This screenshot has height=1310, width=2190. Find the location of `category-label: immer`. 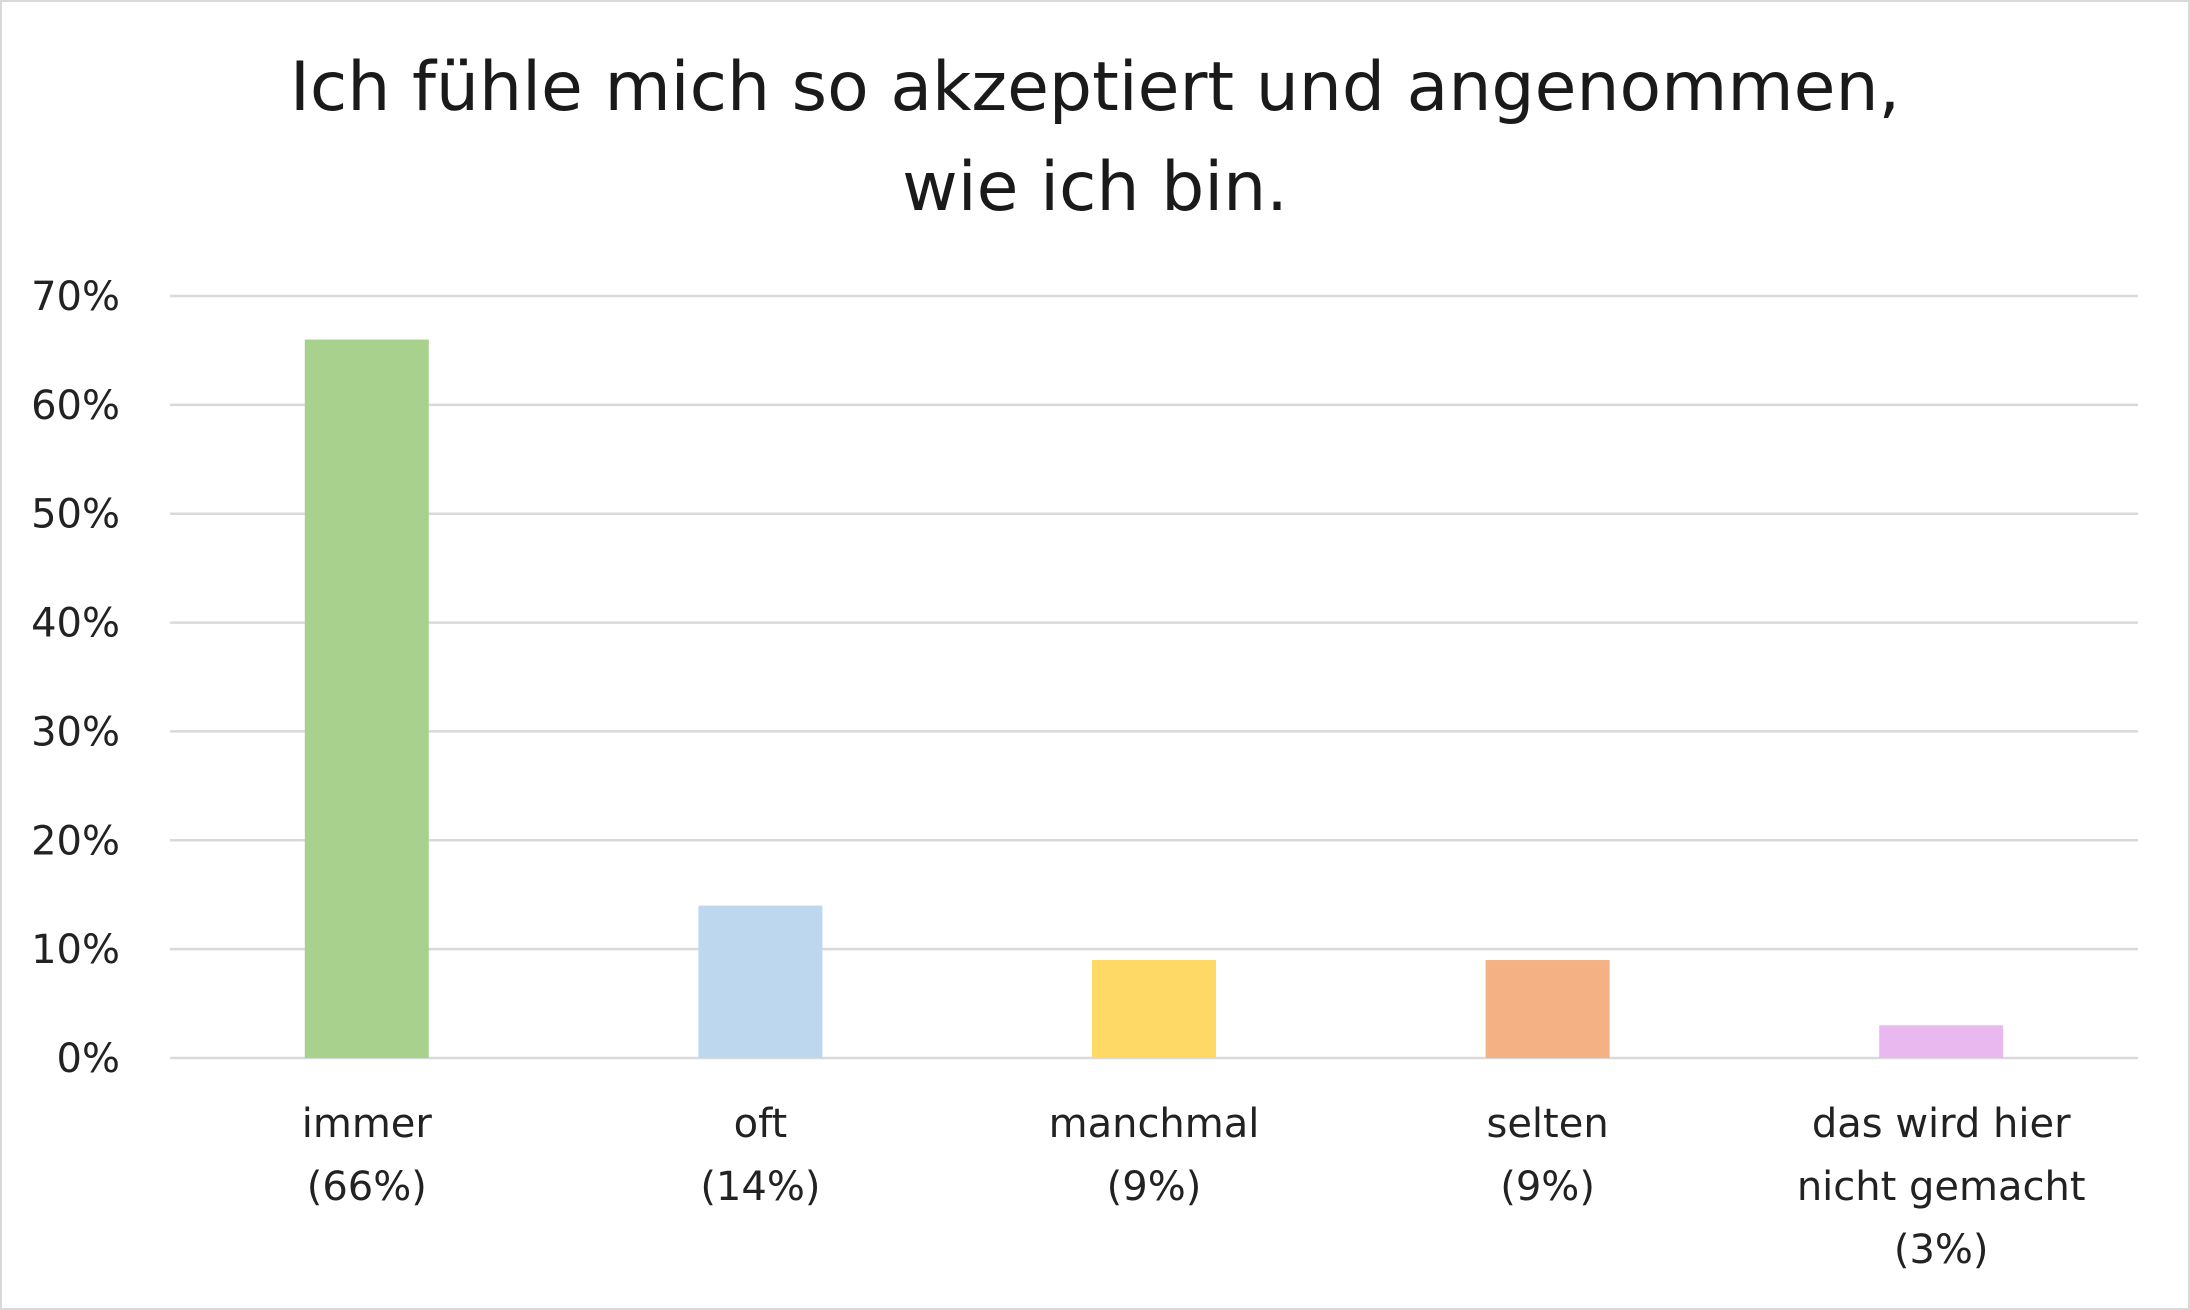

category-label: immer is located at coordinates (367, 1124).